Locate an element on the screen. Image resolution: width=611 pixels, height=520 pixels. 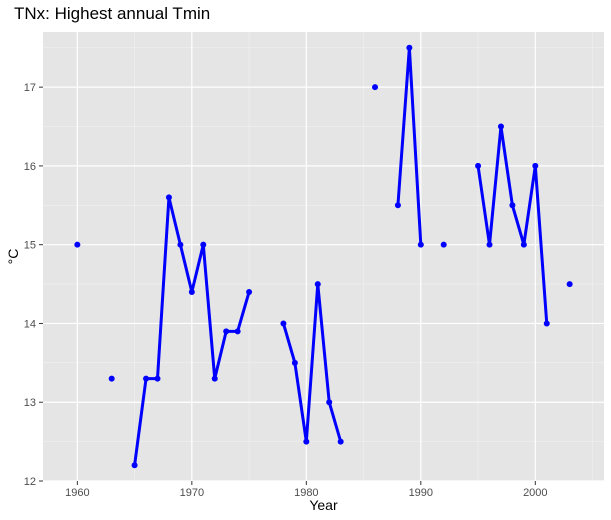
x-tick-label: 1980 is located at coordinates (306, 493).